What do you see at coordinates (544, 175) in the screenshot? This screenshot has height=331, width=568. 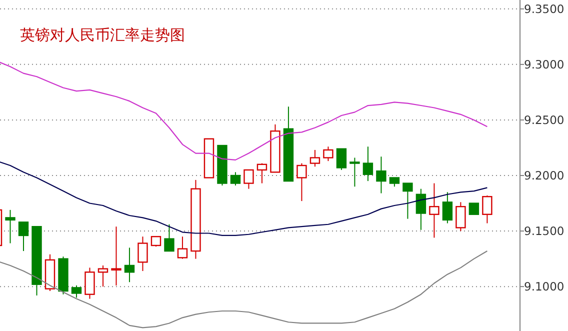 I see `y-tick-label: 9.2000` at bounding box center [544, 175].